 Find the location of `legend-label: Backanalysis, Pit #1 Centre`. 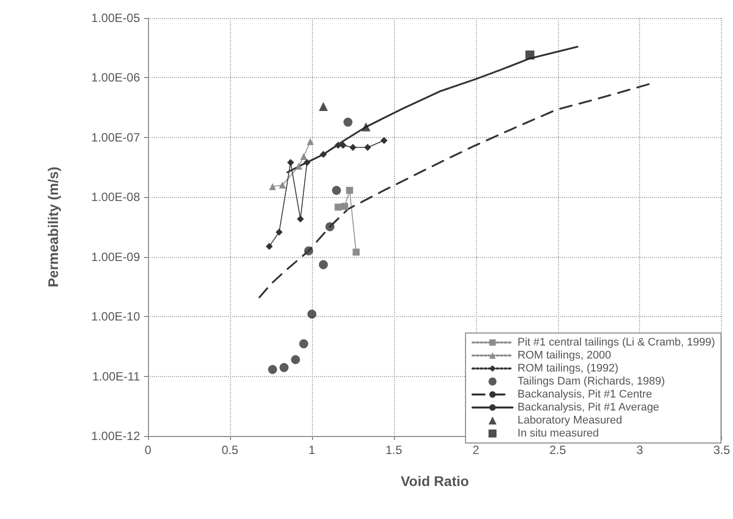

legend-label: Backanalysis, Pit #1 Centre is located at coordinates (585, 394).